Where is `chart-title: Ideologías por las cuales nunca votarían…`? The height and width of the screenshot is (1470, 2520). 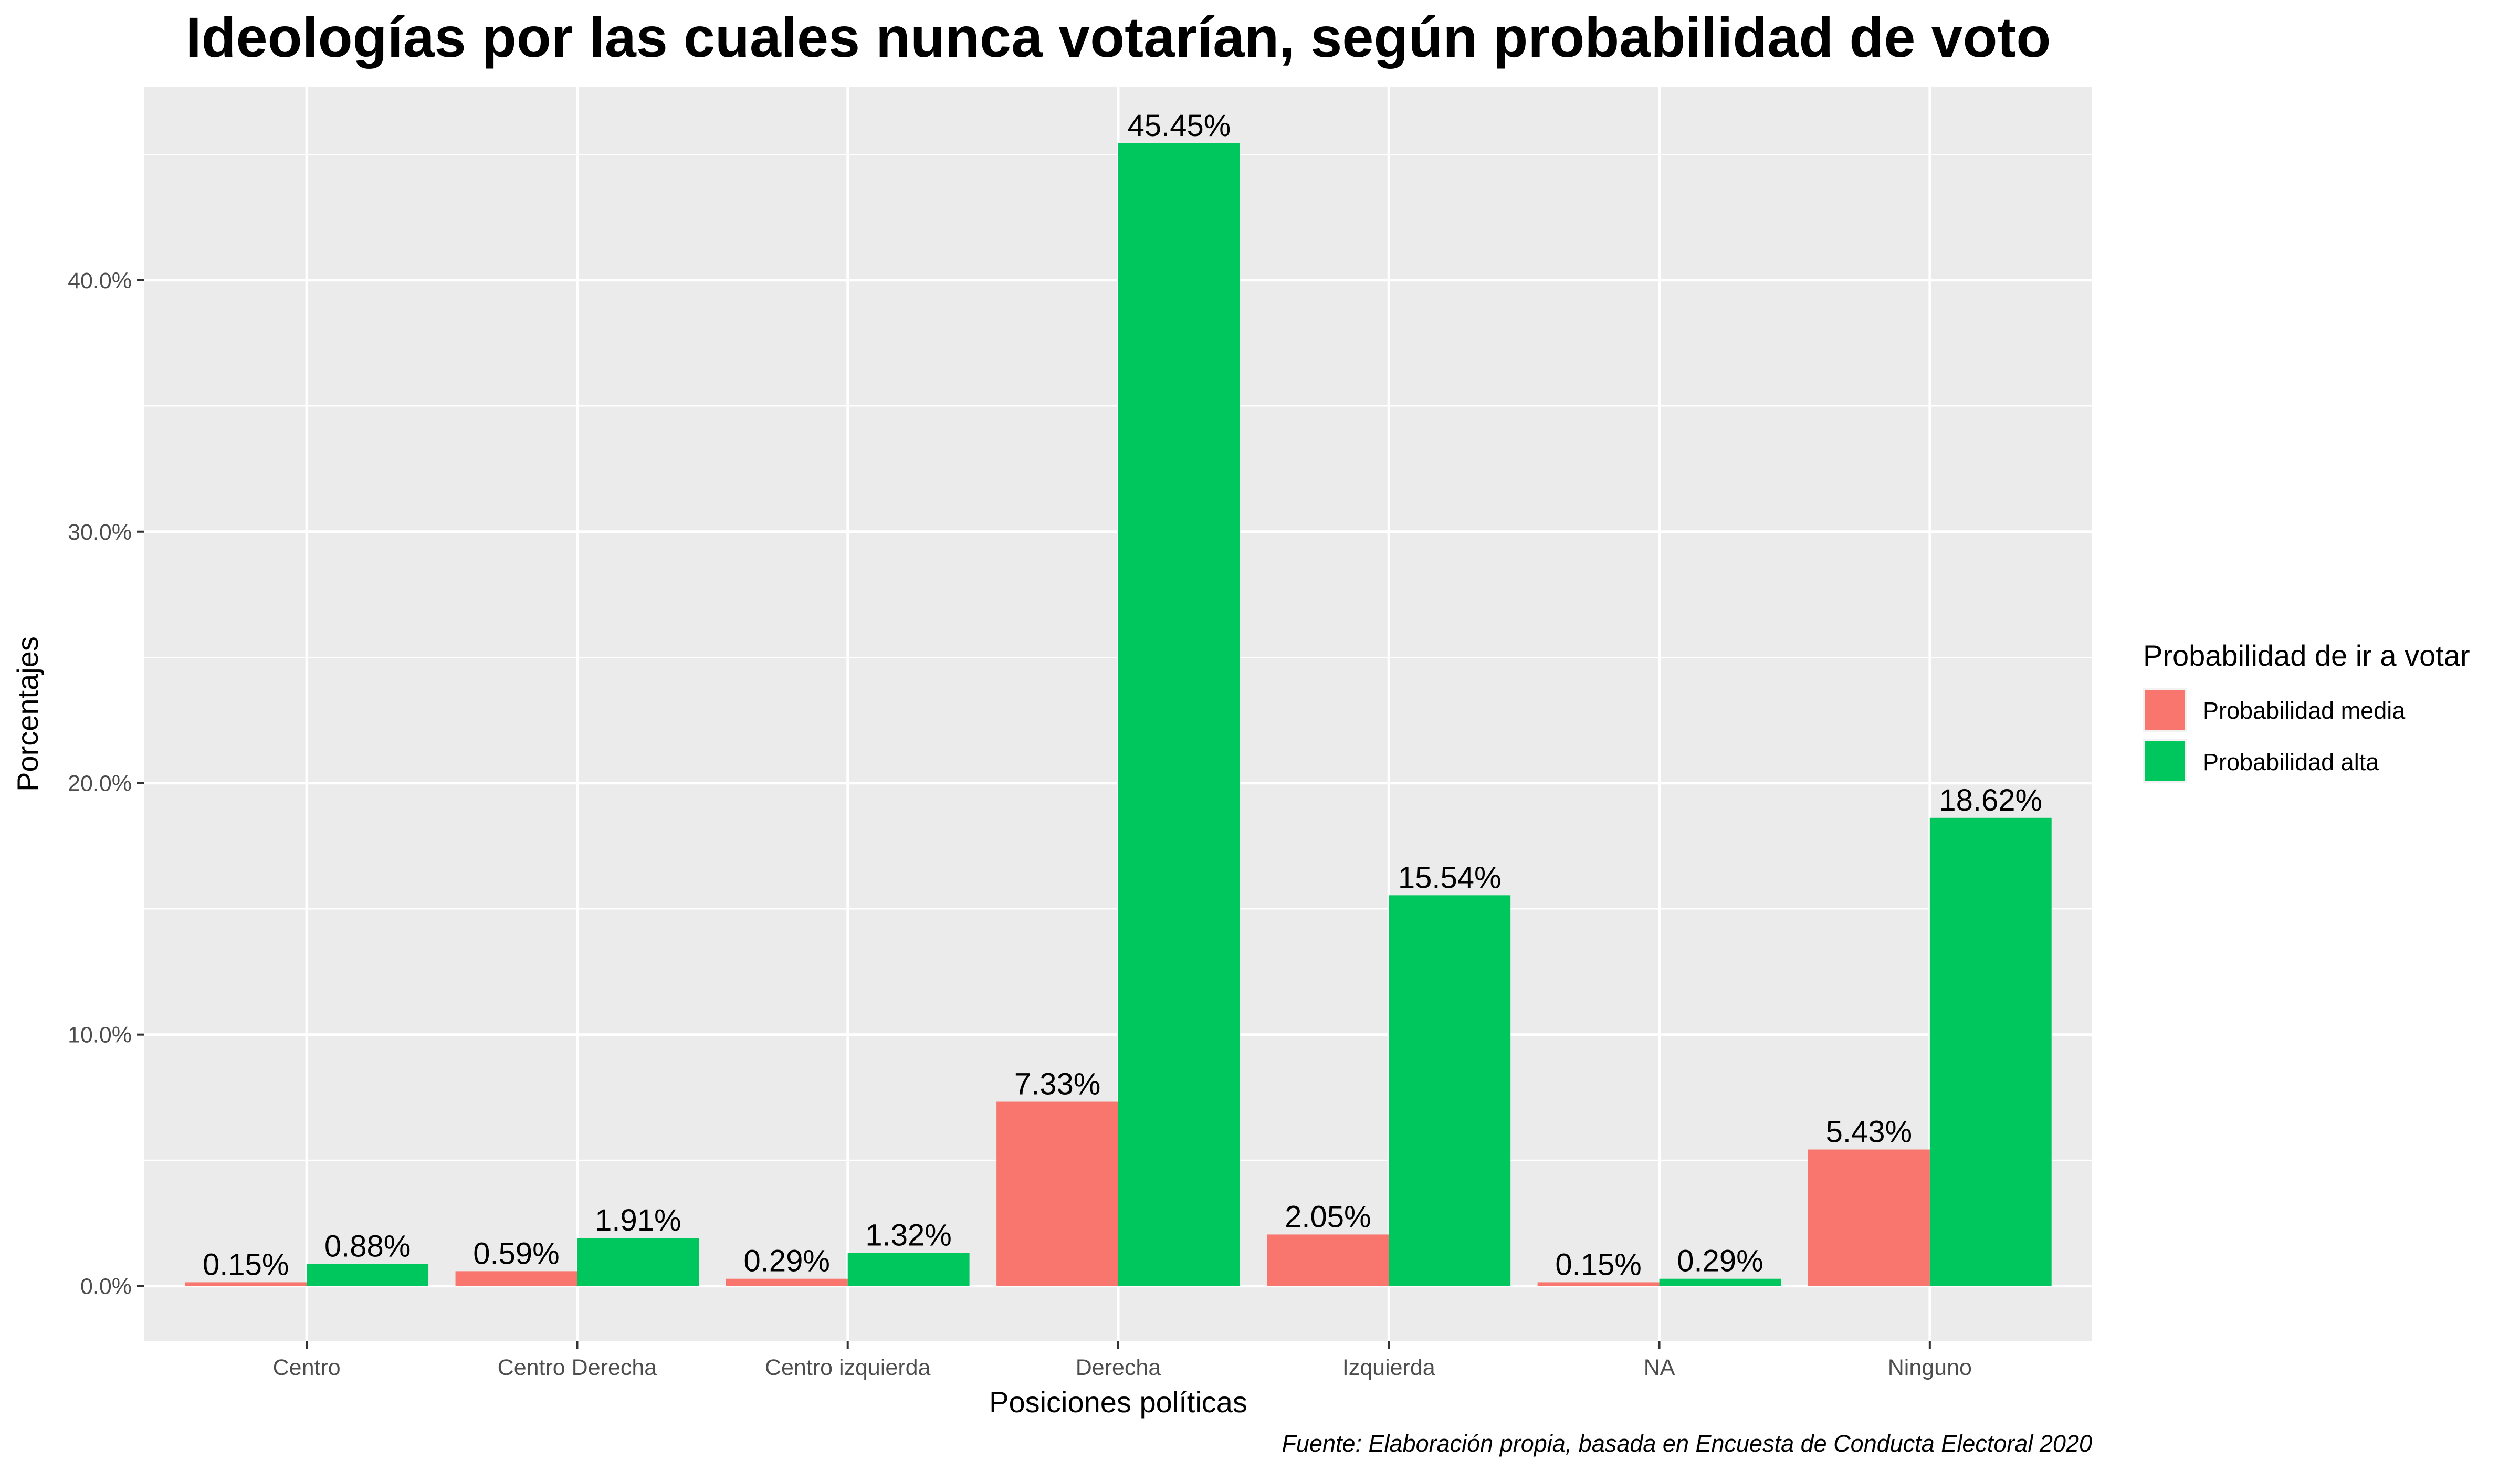
chart-title: Ideologías por las cuales nunca votarían… is located at coordinates (1118, 37).